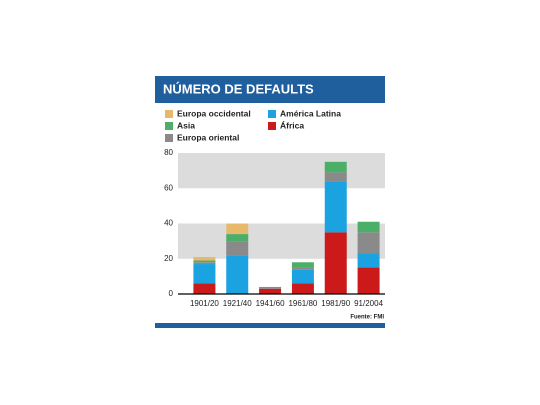 This screenshot has height=405, width=540. I want to click on legend-label: Asia, so click(186, 125).